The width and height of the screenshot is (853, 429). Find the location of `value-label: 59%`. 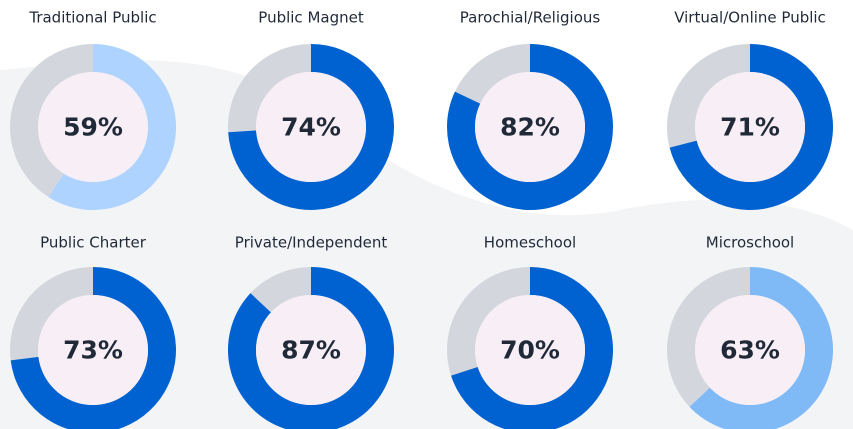

value-label: 59% is located at coordinates (93, 127).